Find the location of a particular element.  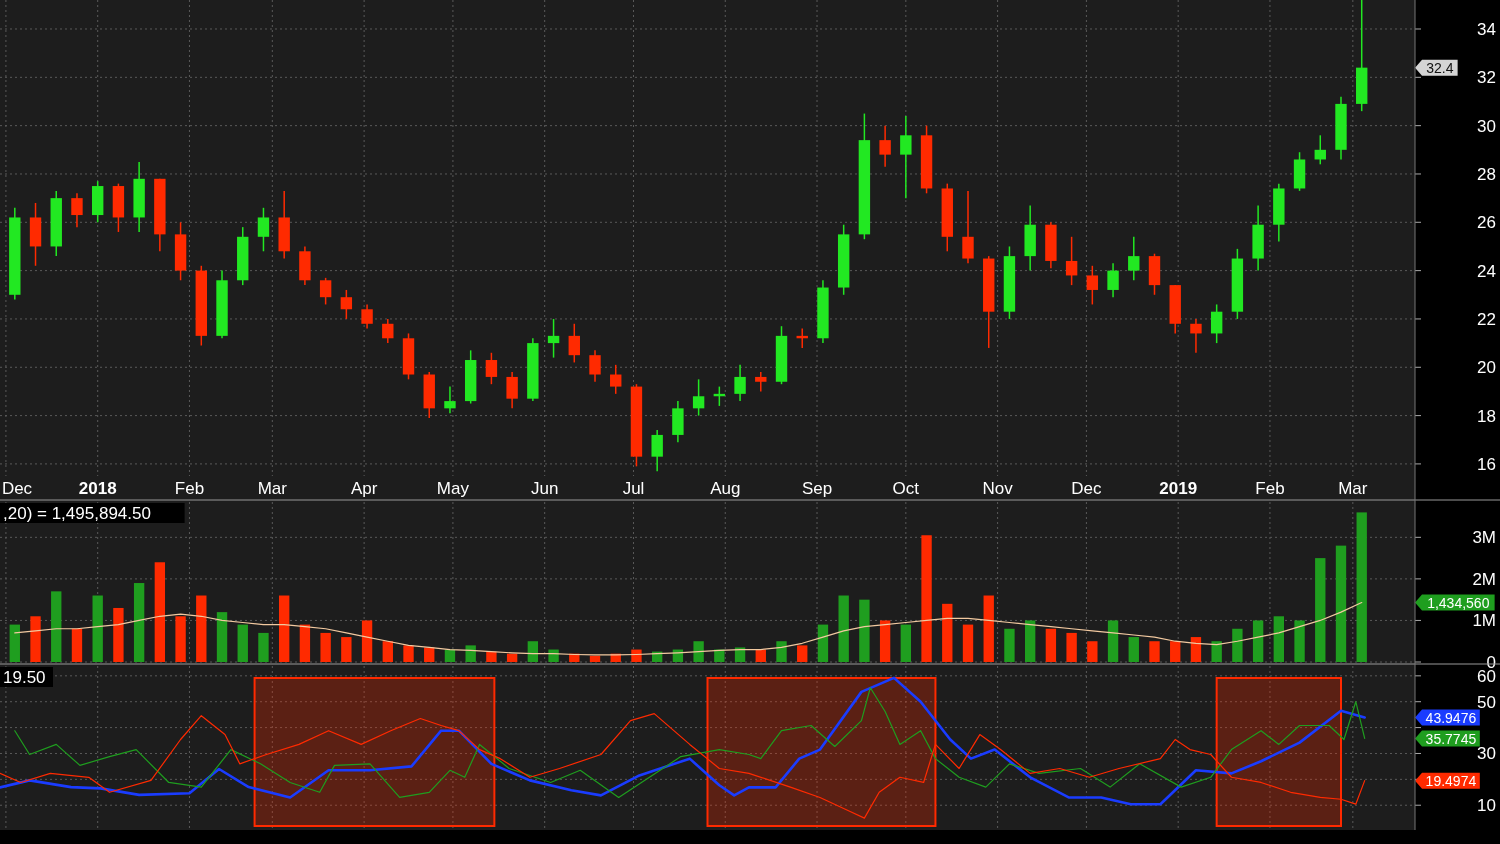

y-tick-label: 26 is located at coordinates (1486, 223).